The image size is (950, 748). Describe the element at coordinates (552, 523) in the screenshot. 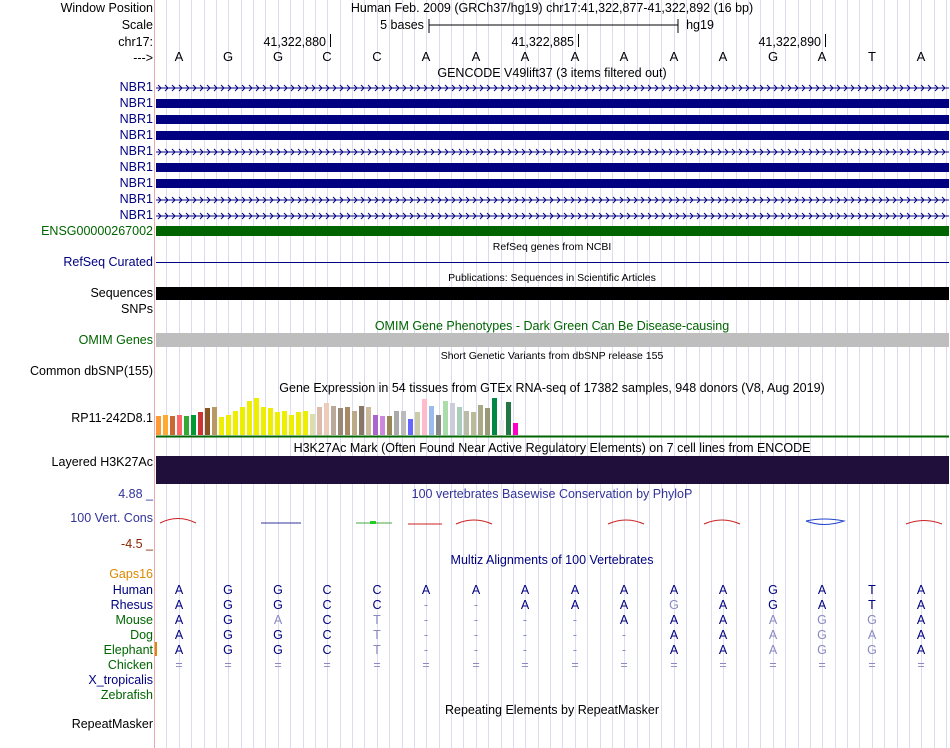

I see `conservation-signal` at that location.